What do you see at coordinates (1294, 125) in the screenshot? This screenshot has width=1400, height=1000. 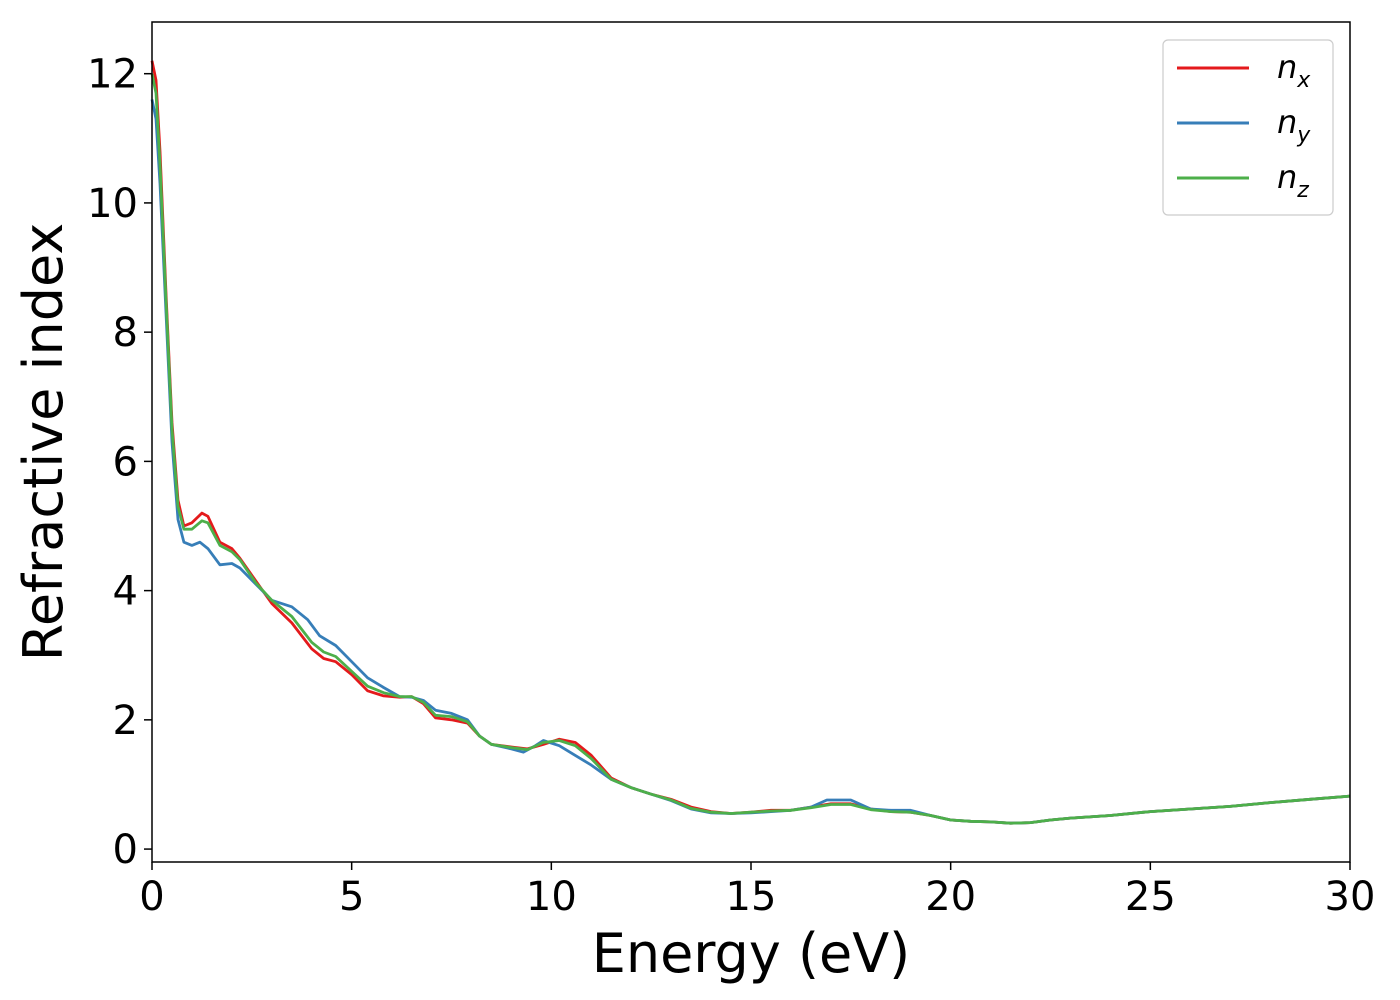 I see `legend-label-ny: ny` at bounding box center [1294, 125].